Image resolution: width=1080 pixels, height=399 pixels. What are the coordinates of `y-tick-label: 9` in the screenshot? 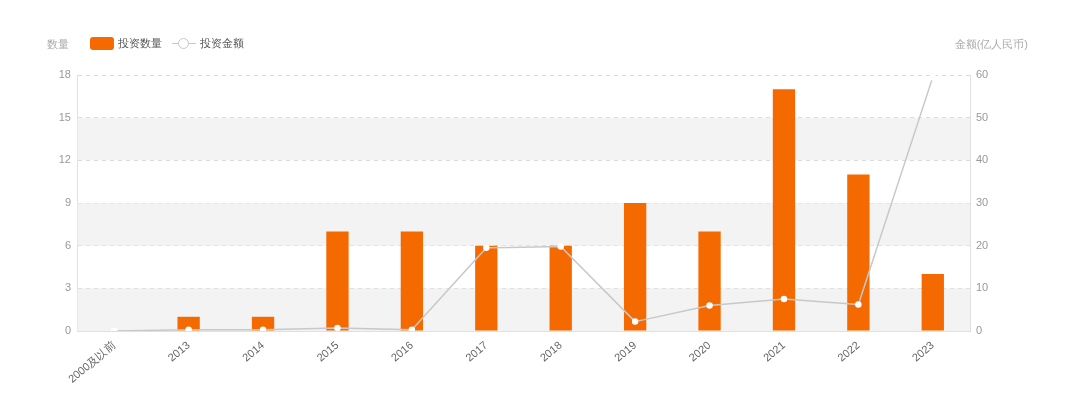 It's located at (67, 202).